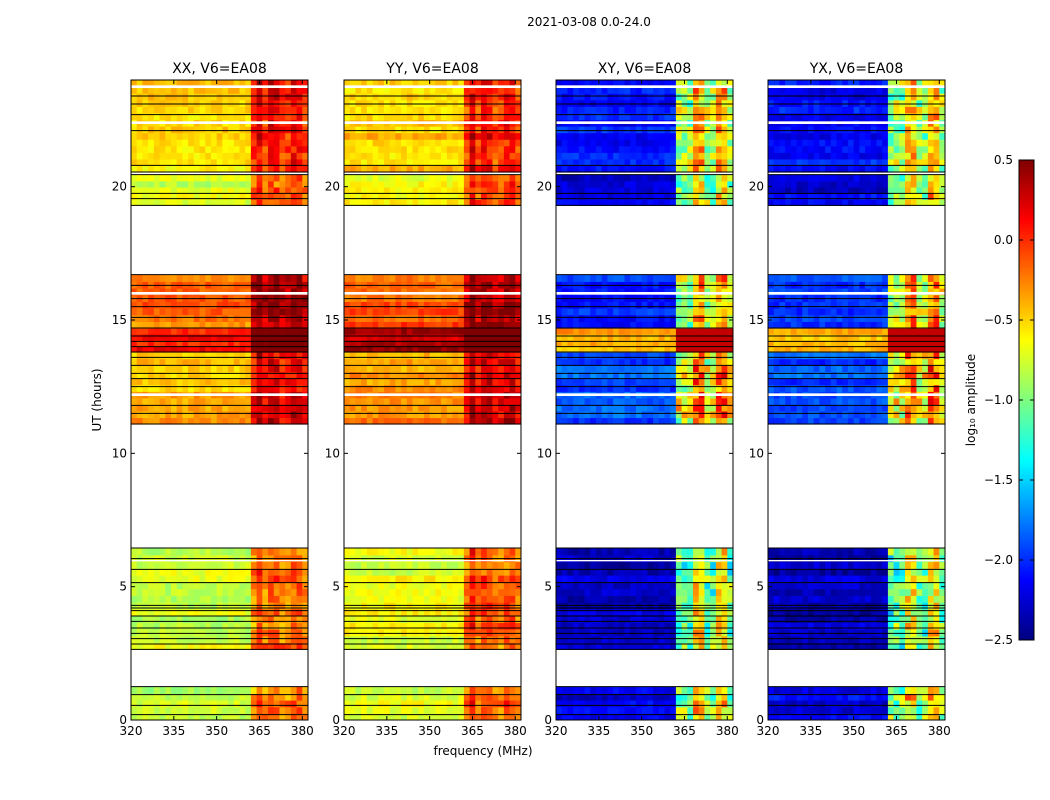 This screenshot has height=800, width=1050. What do you see at coordinates (219, 394) in the screenshot?
I see `flag-gap` at bounding box center [219, 394].